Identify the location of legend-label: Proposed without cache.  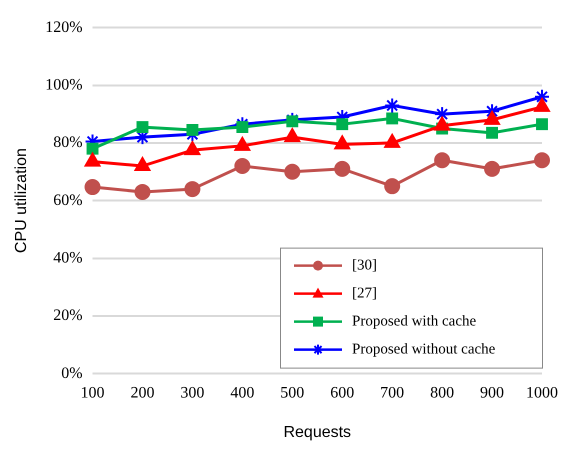
(424, 350).